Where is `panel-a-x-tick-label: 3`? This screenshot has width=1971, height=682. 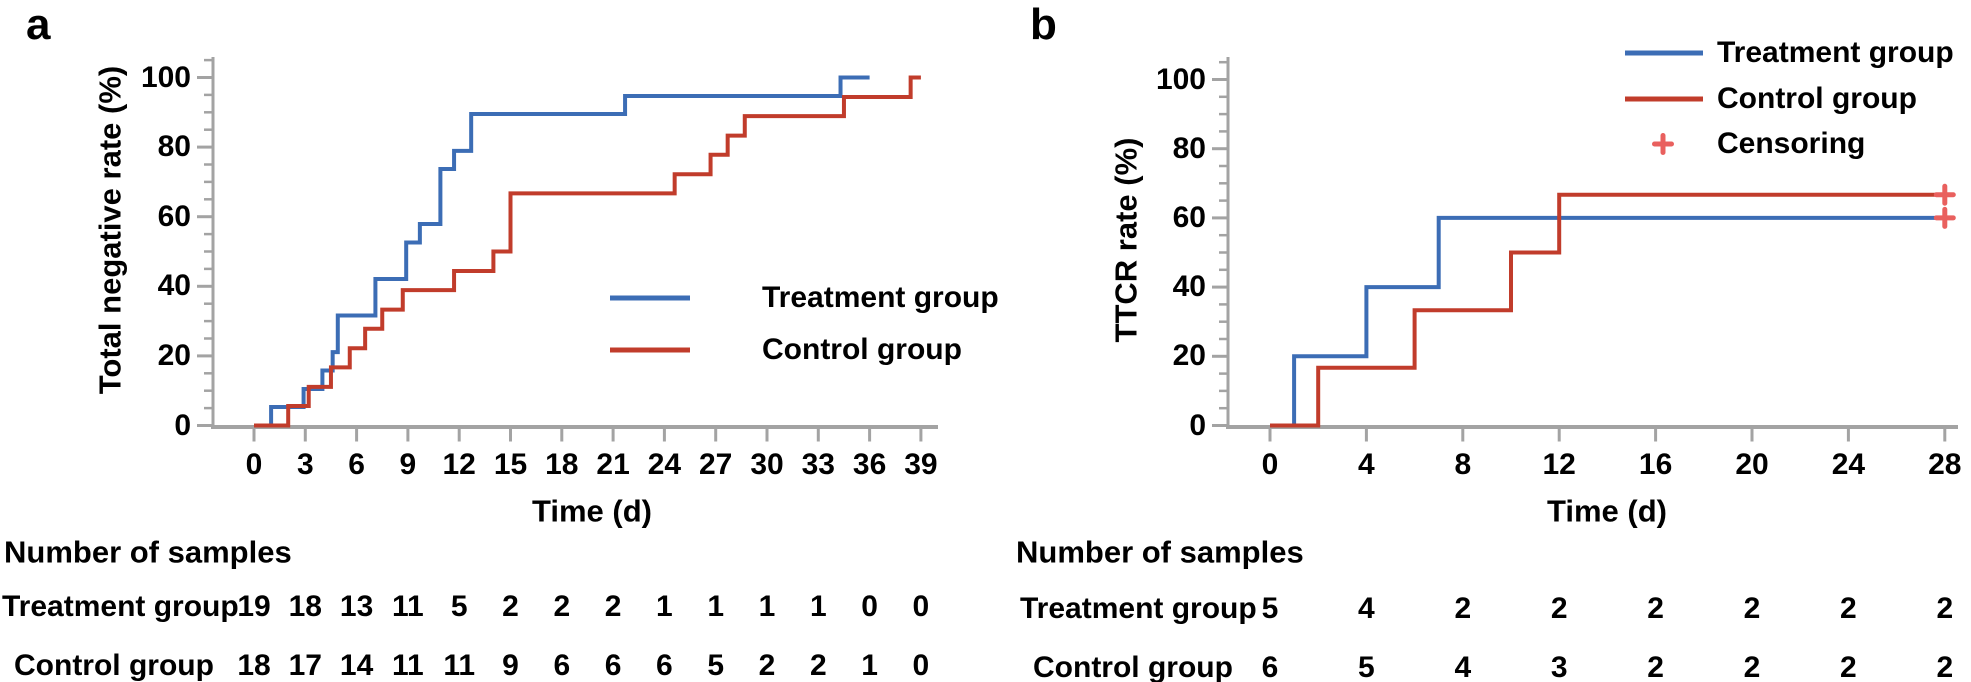 panel-a-x-tick-label: 3 is located at coordinates (305, 464).